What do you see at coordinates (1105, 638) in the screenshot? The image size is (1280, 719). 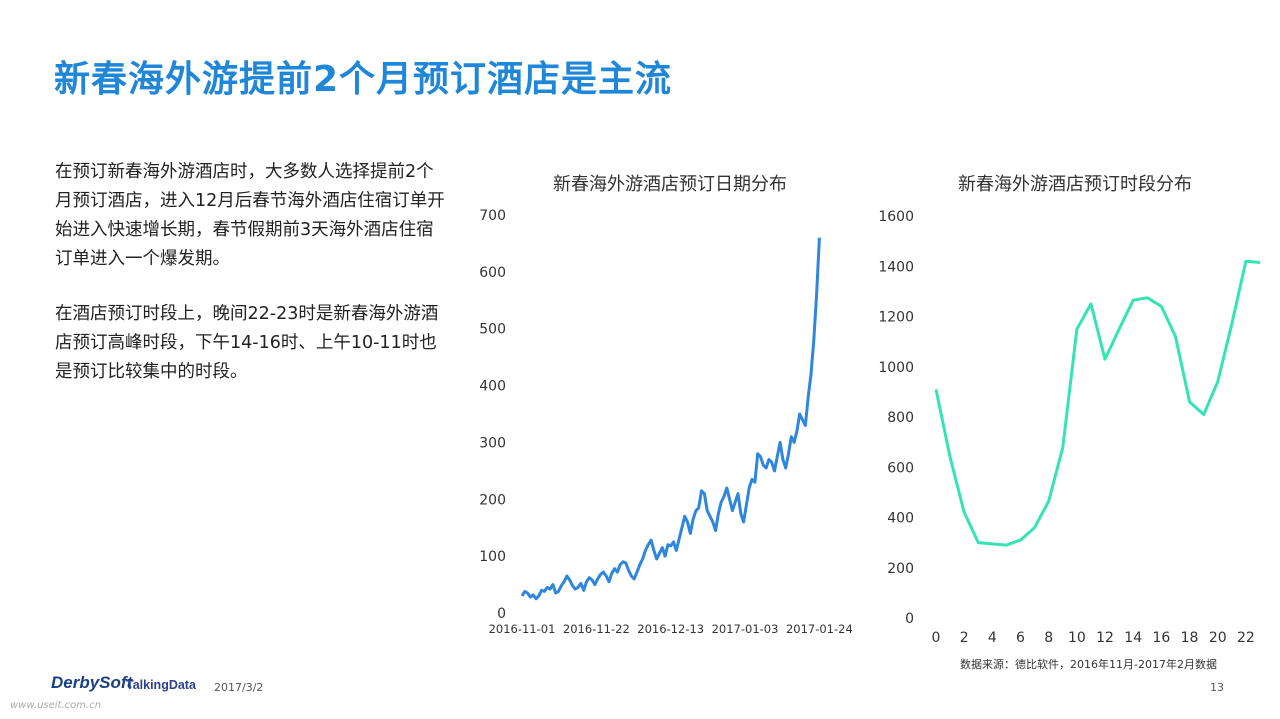 I see `x-tick-label: 12` at bounding box center [1105, 638].